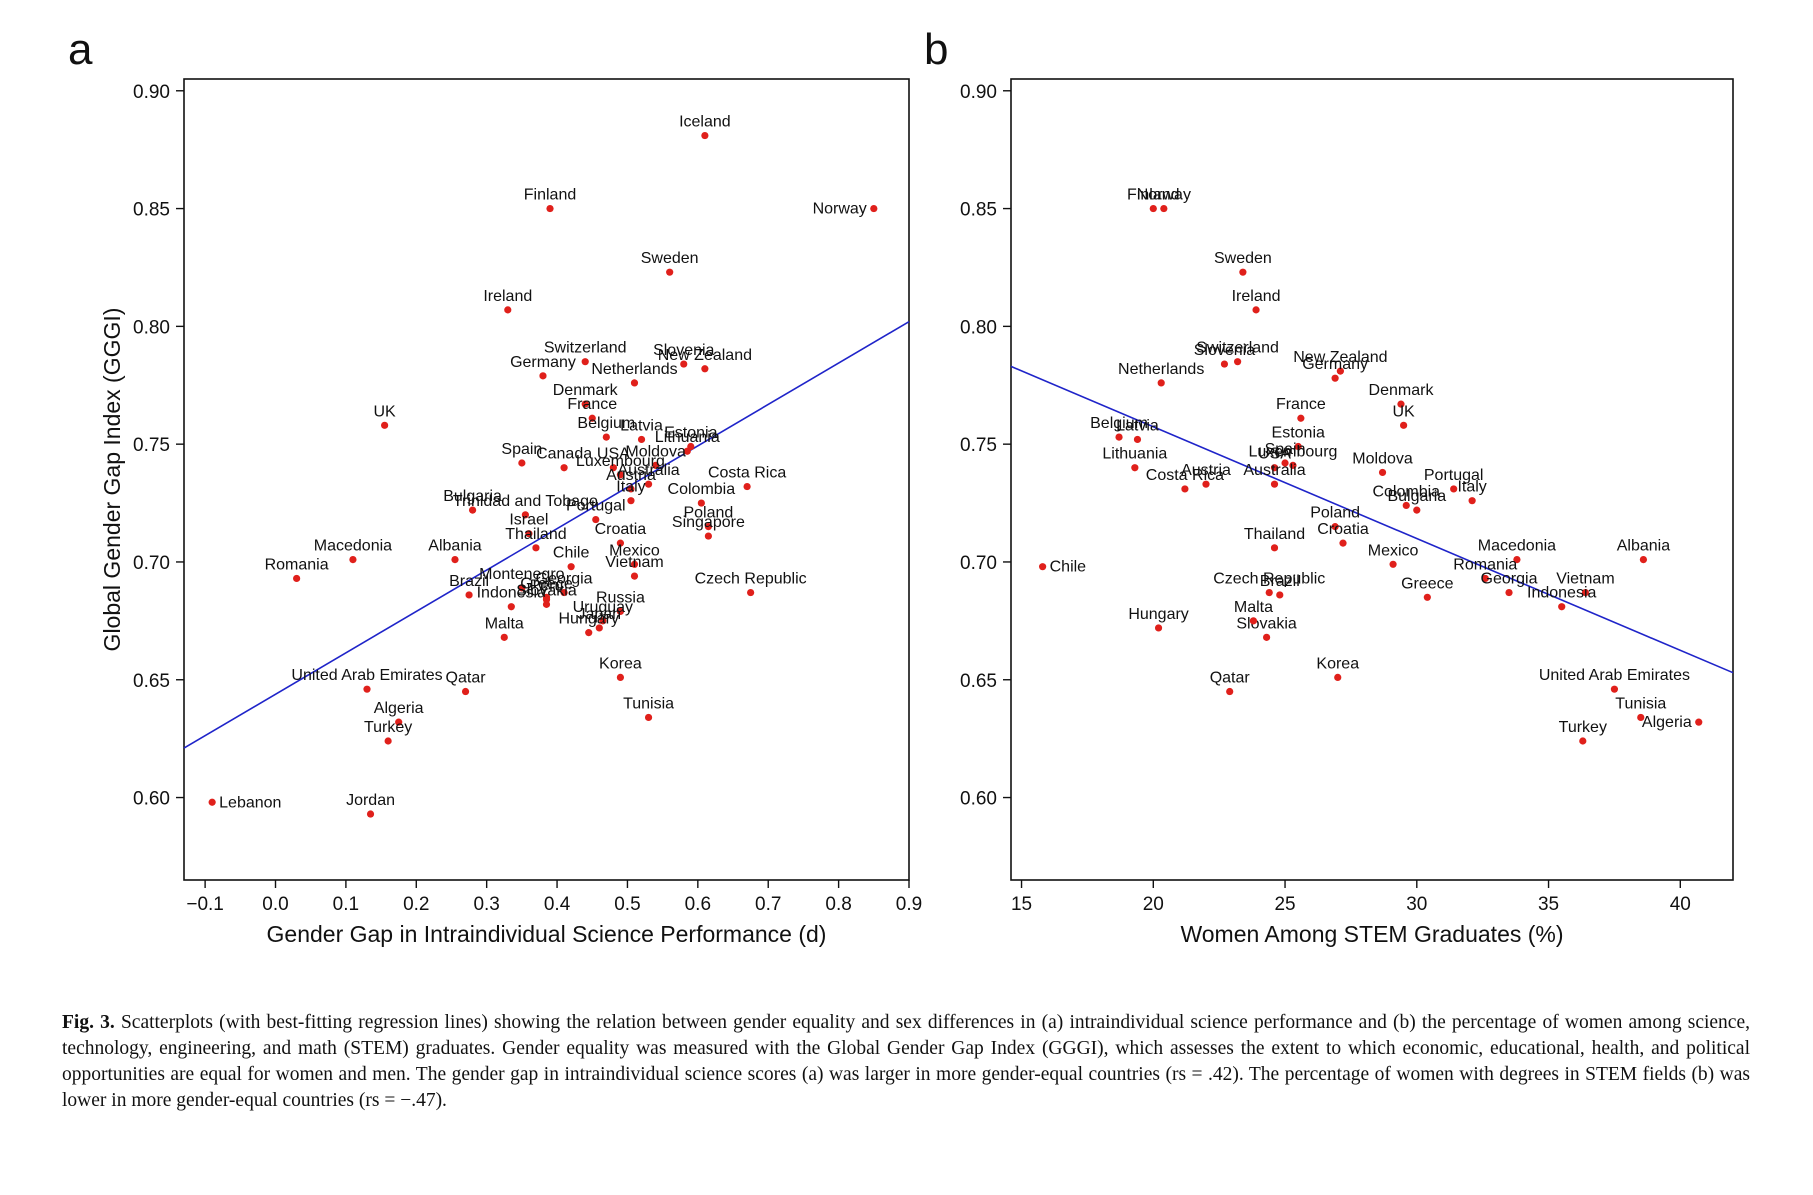  Describe the element at coordinates (297, 564) in the screenshot. I see `point-label: Romania` at that location.